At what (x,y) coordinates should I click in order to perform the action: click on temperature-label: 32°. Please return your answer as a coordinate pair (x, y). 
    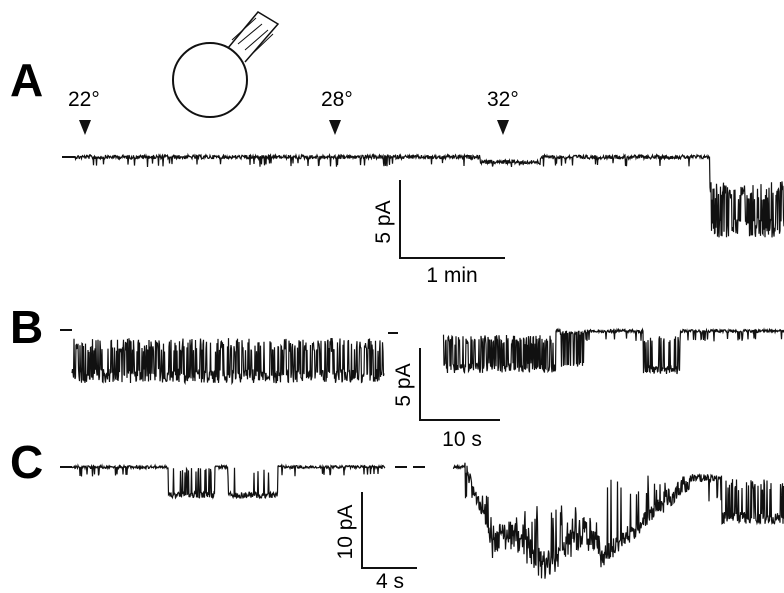
    Looking at the image, I should click on (503, 99).